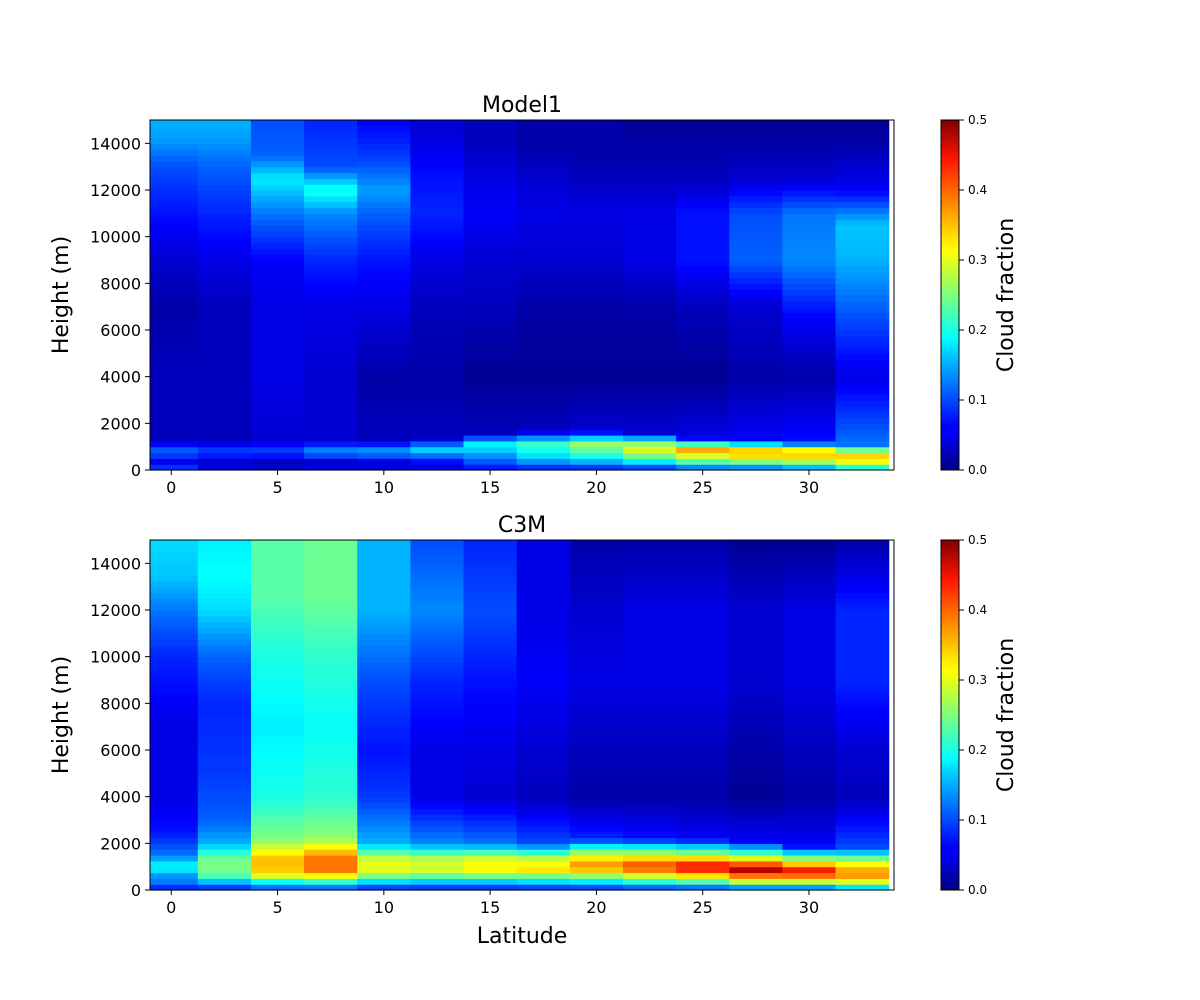  What do you see at coordinates (490, 487) in the screenshot?
I see `x-tick-label: 15` at bounding box center [490, 487].